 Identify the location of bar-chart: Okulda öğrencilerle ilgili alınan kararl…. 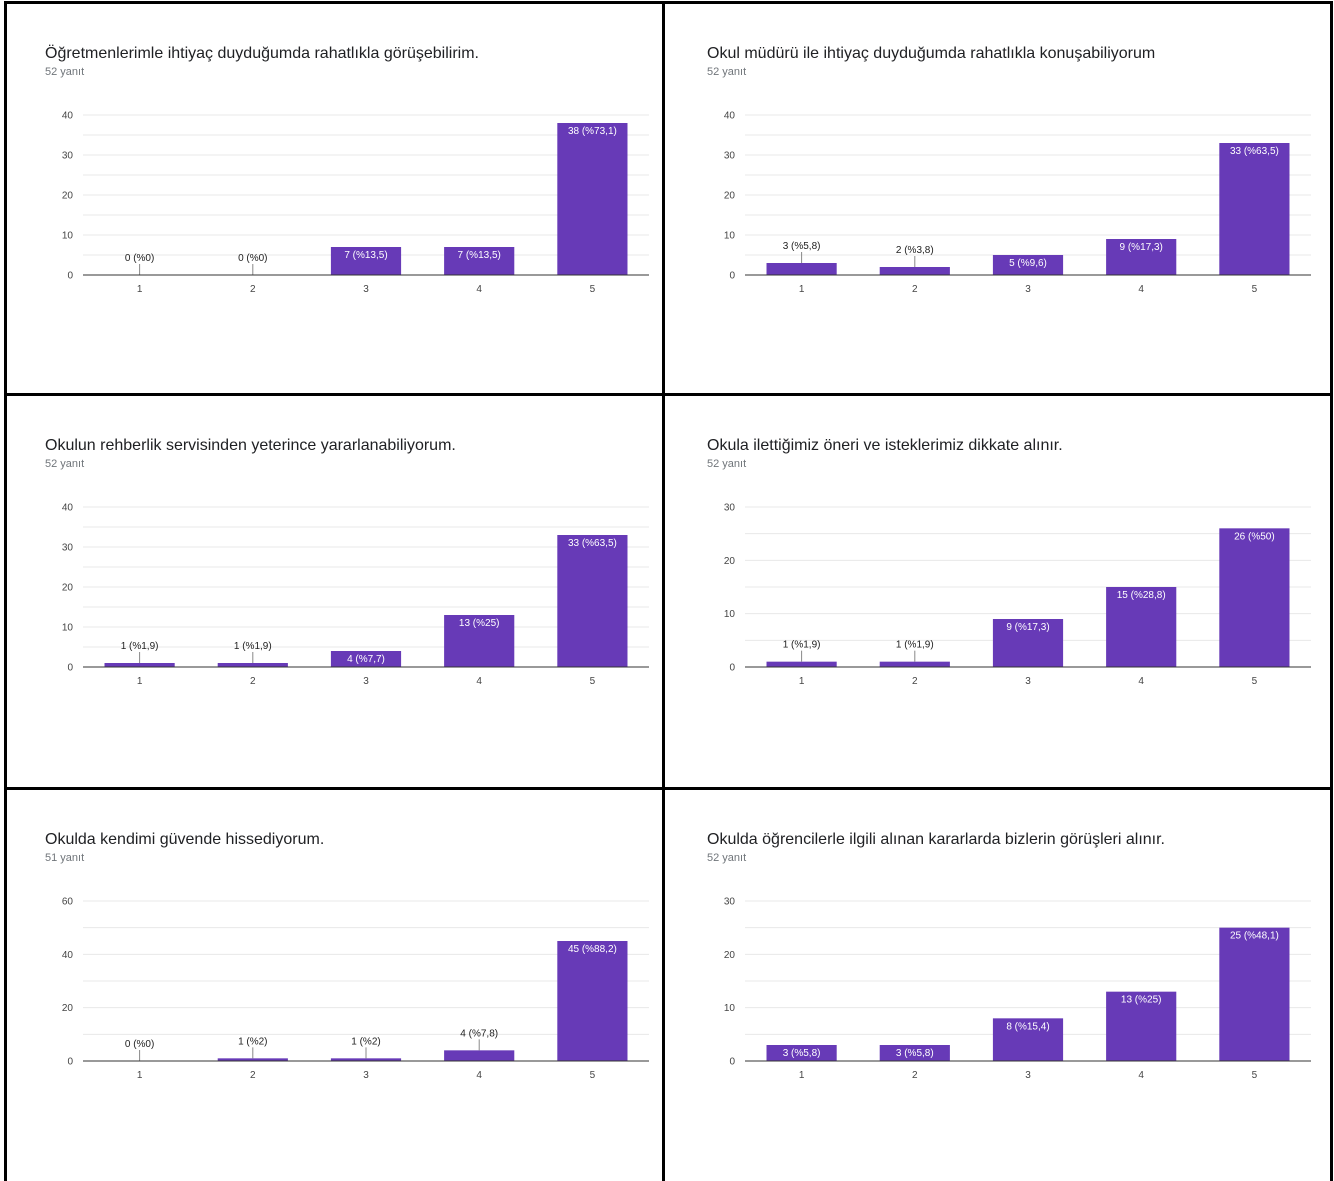
(1009, 956).